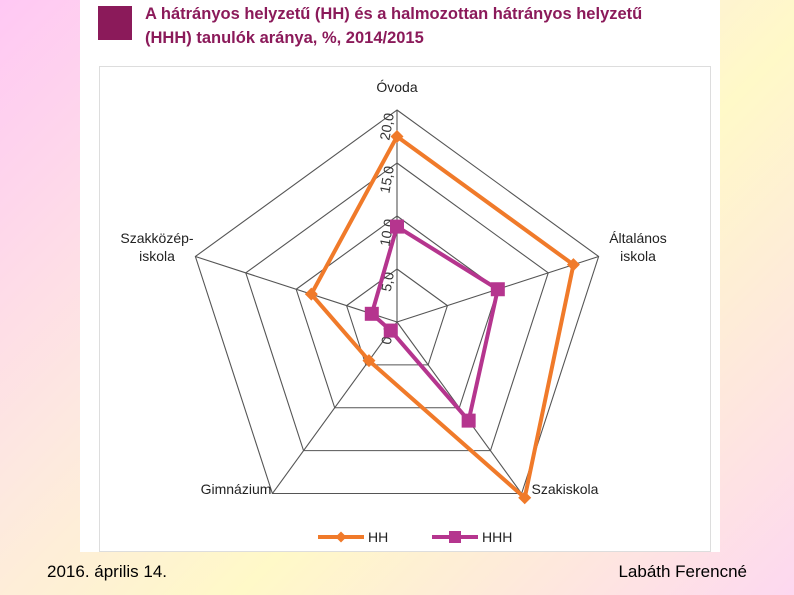  Describe the element at coordinates (236, 489) in the screenshot. I see `axis-label-3-0: Gimnázium` at that location.